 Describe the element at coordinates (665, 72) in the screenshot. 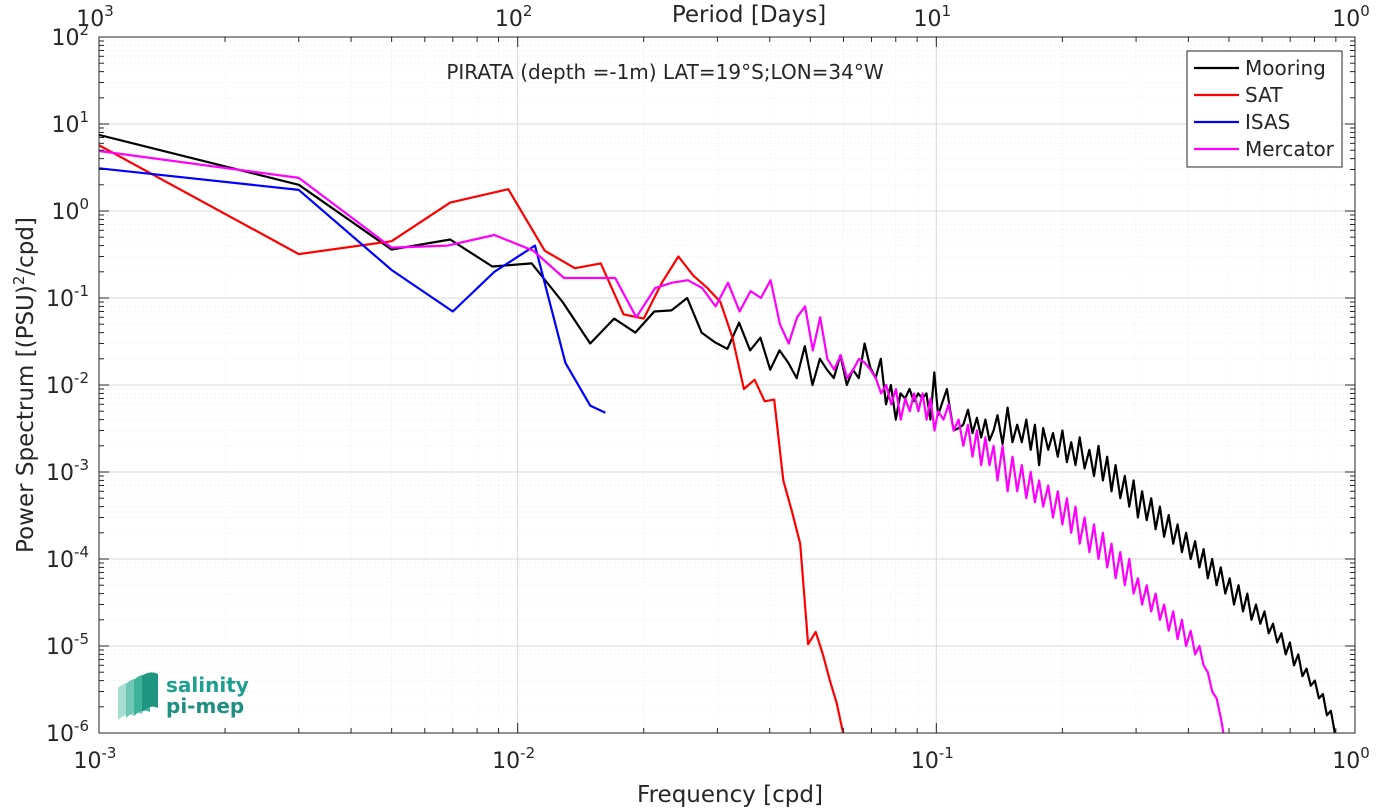

I see `plot-title: PIRATA (depth =-1m) LAT=19°S;LON=34°W` at that location.